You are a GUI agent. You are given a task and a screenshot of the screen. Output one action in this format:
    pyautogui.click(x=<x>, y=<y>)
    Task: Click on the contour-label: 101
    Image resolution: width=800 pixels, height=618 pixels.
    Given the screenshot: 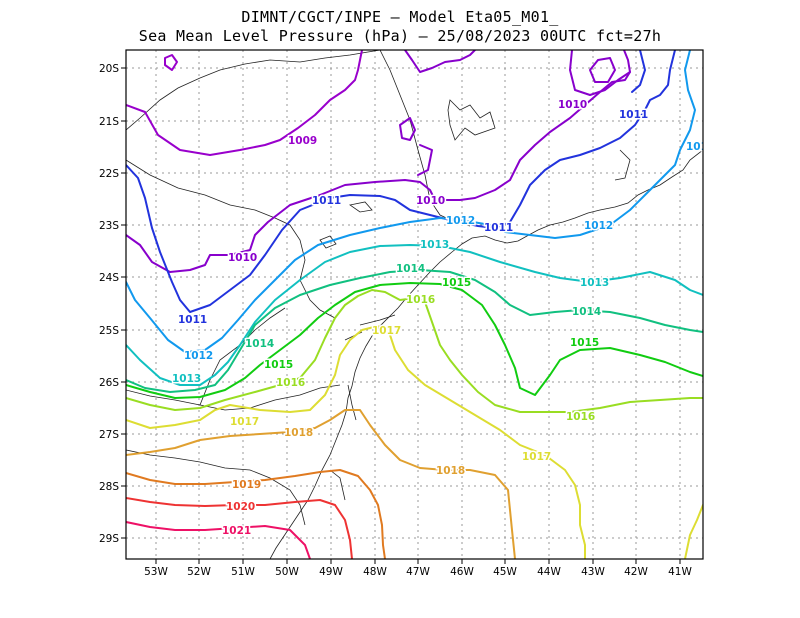 What is the action you would take?
    pyautogui.click(x=697, y=147)
    